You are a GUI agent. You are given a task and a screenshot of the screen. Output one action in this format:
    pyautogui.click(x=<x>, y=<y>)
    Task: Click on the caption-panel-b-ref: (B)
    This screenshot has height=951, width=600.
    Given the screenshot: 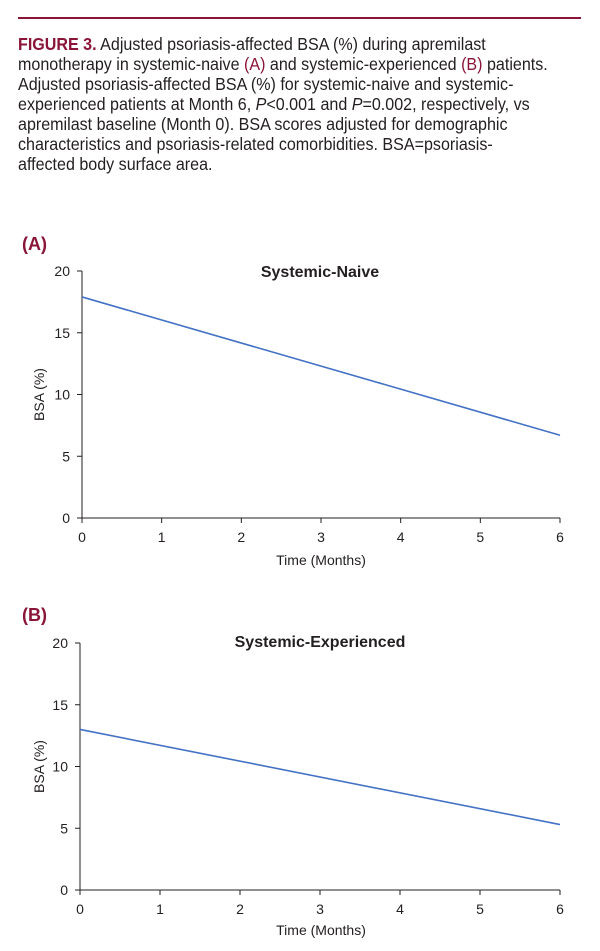 What is the action you would take?
    pyautogui.click(x=472, y=64)
    